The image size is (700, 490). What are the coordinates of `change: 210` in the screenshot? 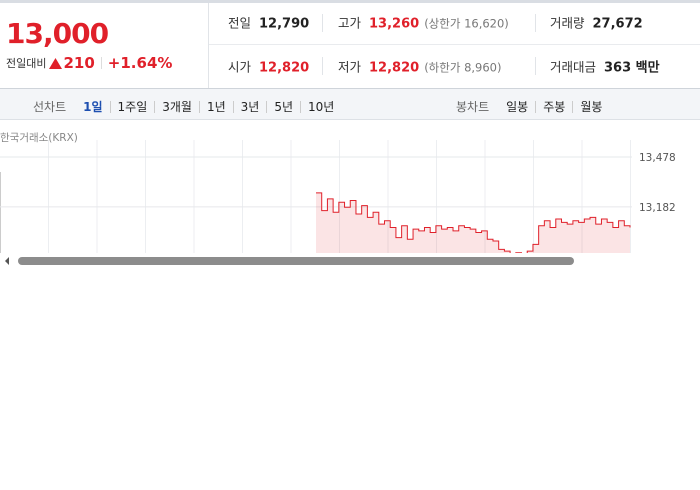 It's located at (79, 63).